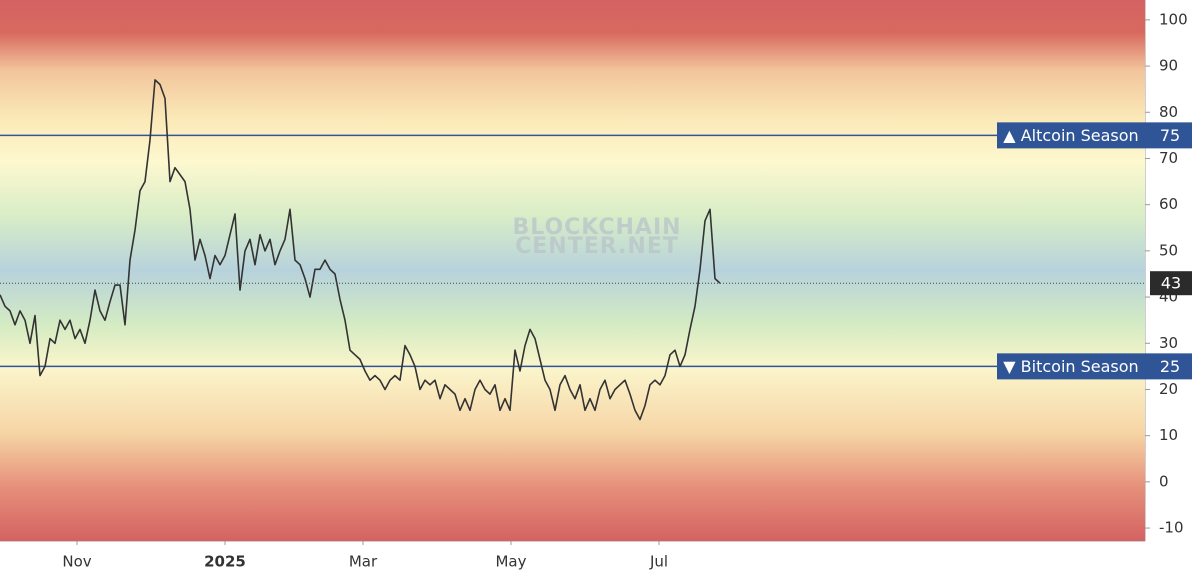 The width and height of the screenshot is (1200, 580). I want to click on y-tick-label: 0, so click(1164, 481).